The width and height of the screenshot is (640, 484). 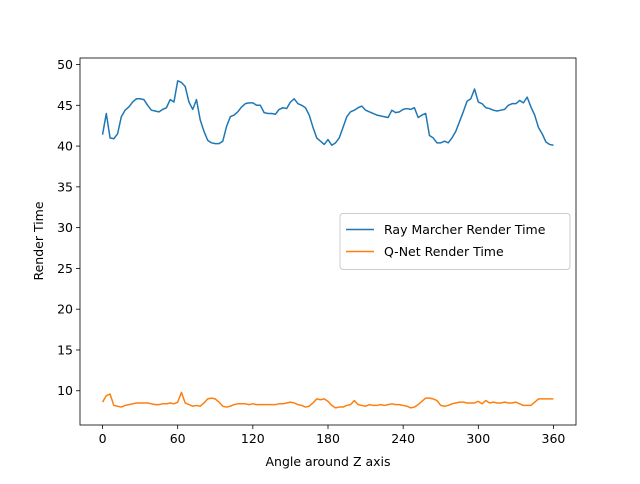 I want to click on y-tick-label: 35, so click(x=65, y=186).